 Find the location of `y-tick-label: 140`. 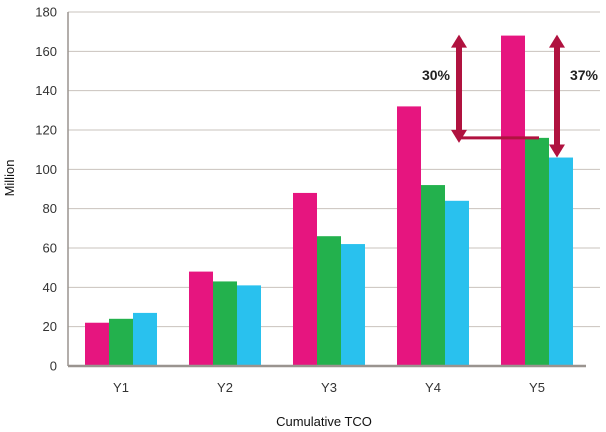

y-tick-label: 140 is located at coordinates (46, 90).